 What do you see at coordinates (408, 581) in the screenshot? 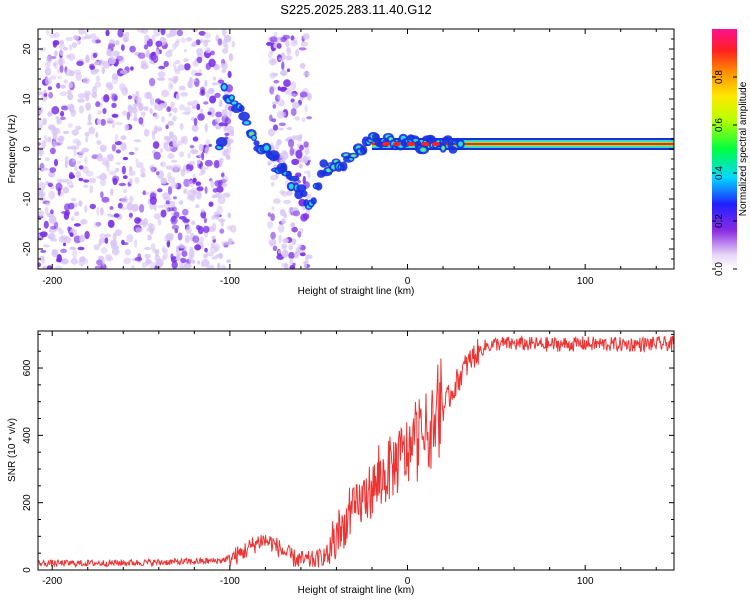
I see `x-tick-label: 0` at bounding box center [408, 581].